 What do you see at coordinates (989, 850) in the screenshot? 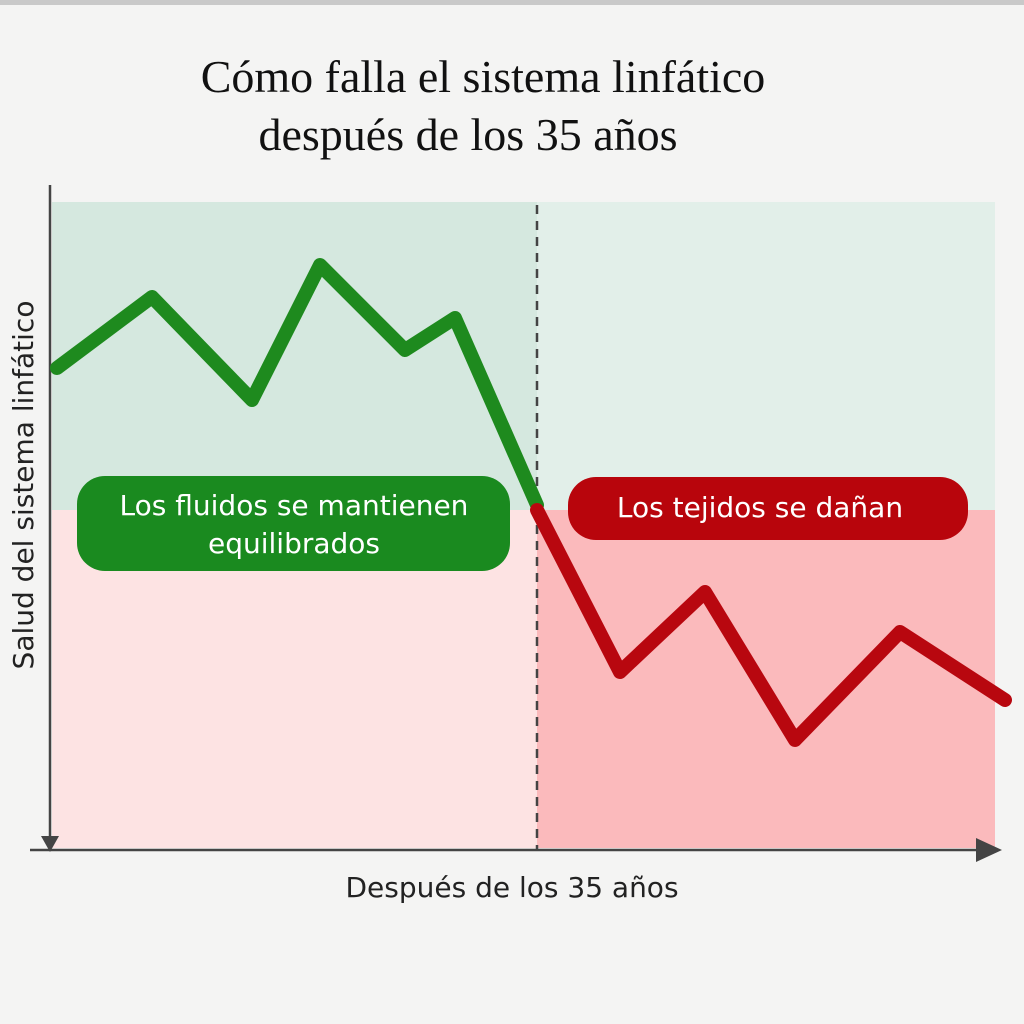
I see `x-arrow` at bounding box center [989, 850].